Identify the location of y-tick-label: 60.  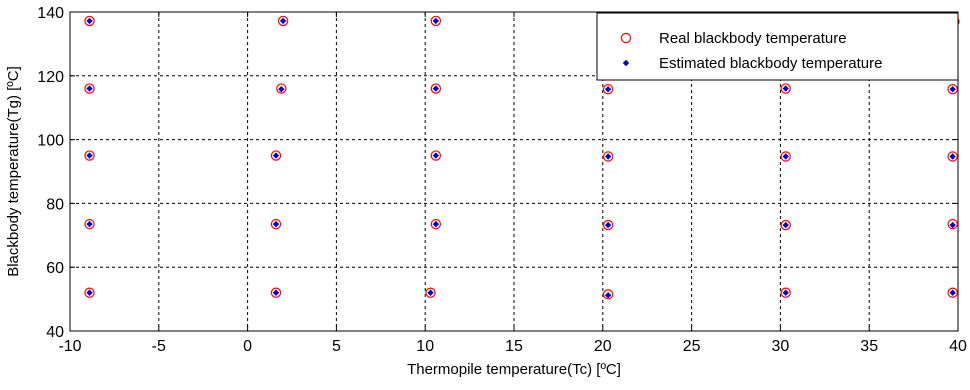
(55, 268).